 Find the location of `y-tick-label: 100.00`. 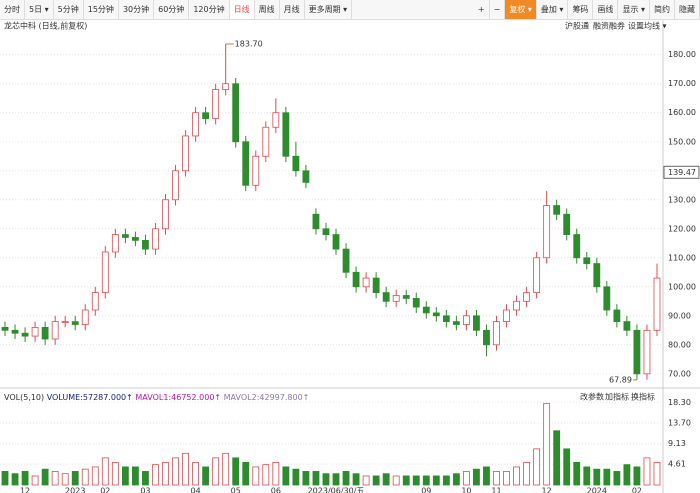

y-tick-label: 100.00 is located at coordinates (682, 286).